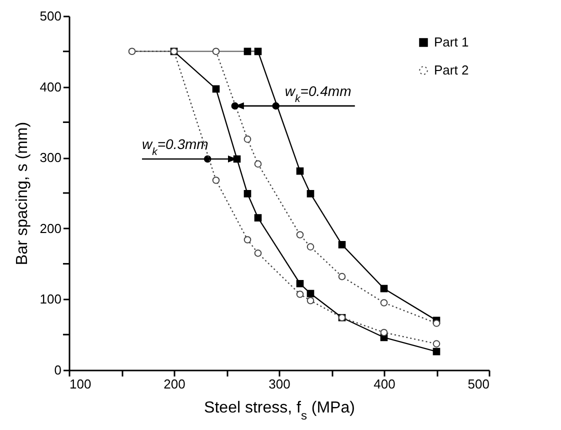 The image size is (561, 430). What do you see at coordinates (451, 42) in the screenshot?
I see `legend-label: Part 1` at bounding box center [451, 42].